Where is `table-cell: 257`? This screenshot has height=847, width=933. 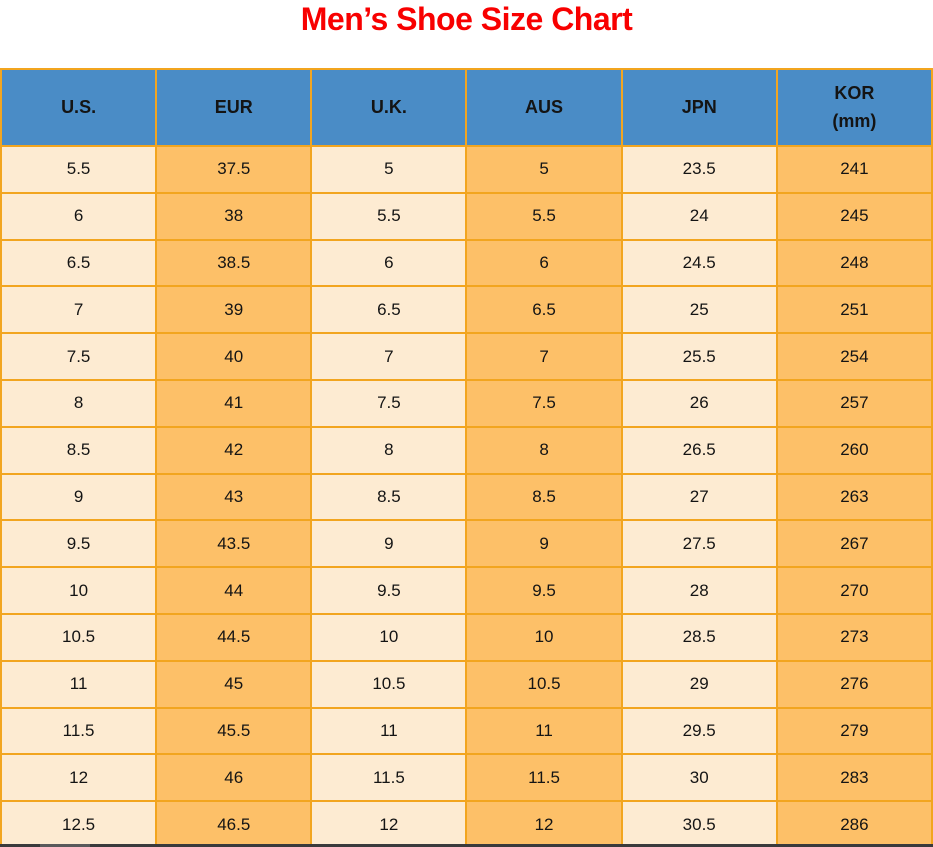 table-cell: 257 is located at coordinates (854, 403).